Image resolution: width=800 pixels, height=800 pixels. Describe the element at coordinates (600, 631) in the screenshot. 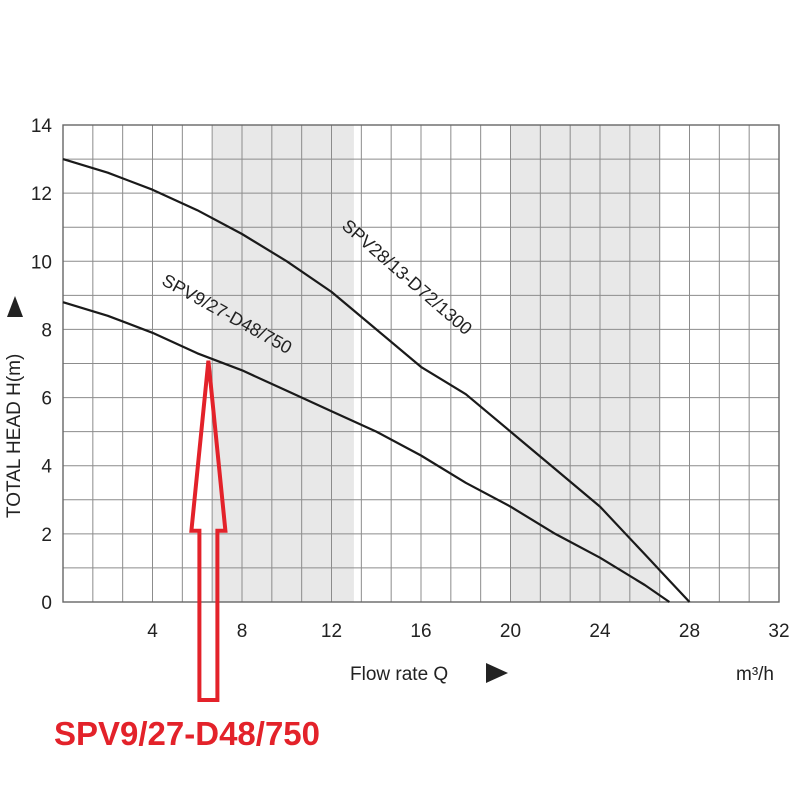

I see `x-tick-label: 24` at that location.